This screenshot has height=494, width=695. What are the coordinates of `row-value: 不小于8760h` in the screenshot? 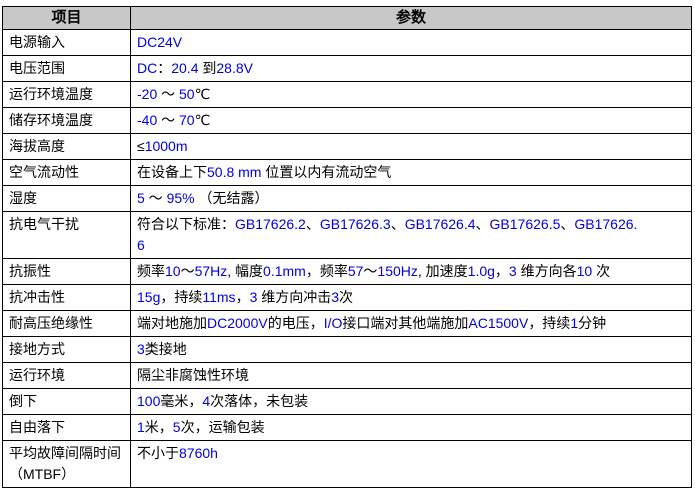 It's located at (411, 464).